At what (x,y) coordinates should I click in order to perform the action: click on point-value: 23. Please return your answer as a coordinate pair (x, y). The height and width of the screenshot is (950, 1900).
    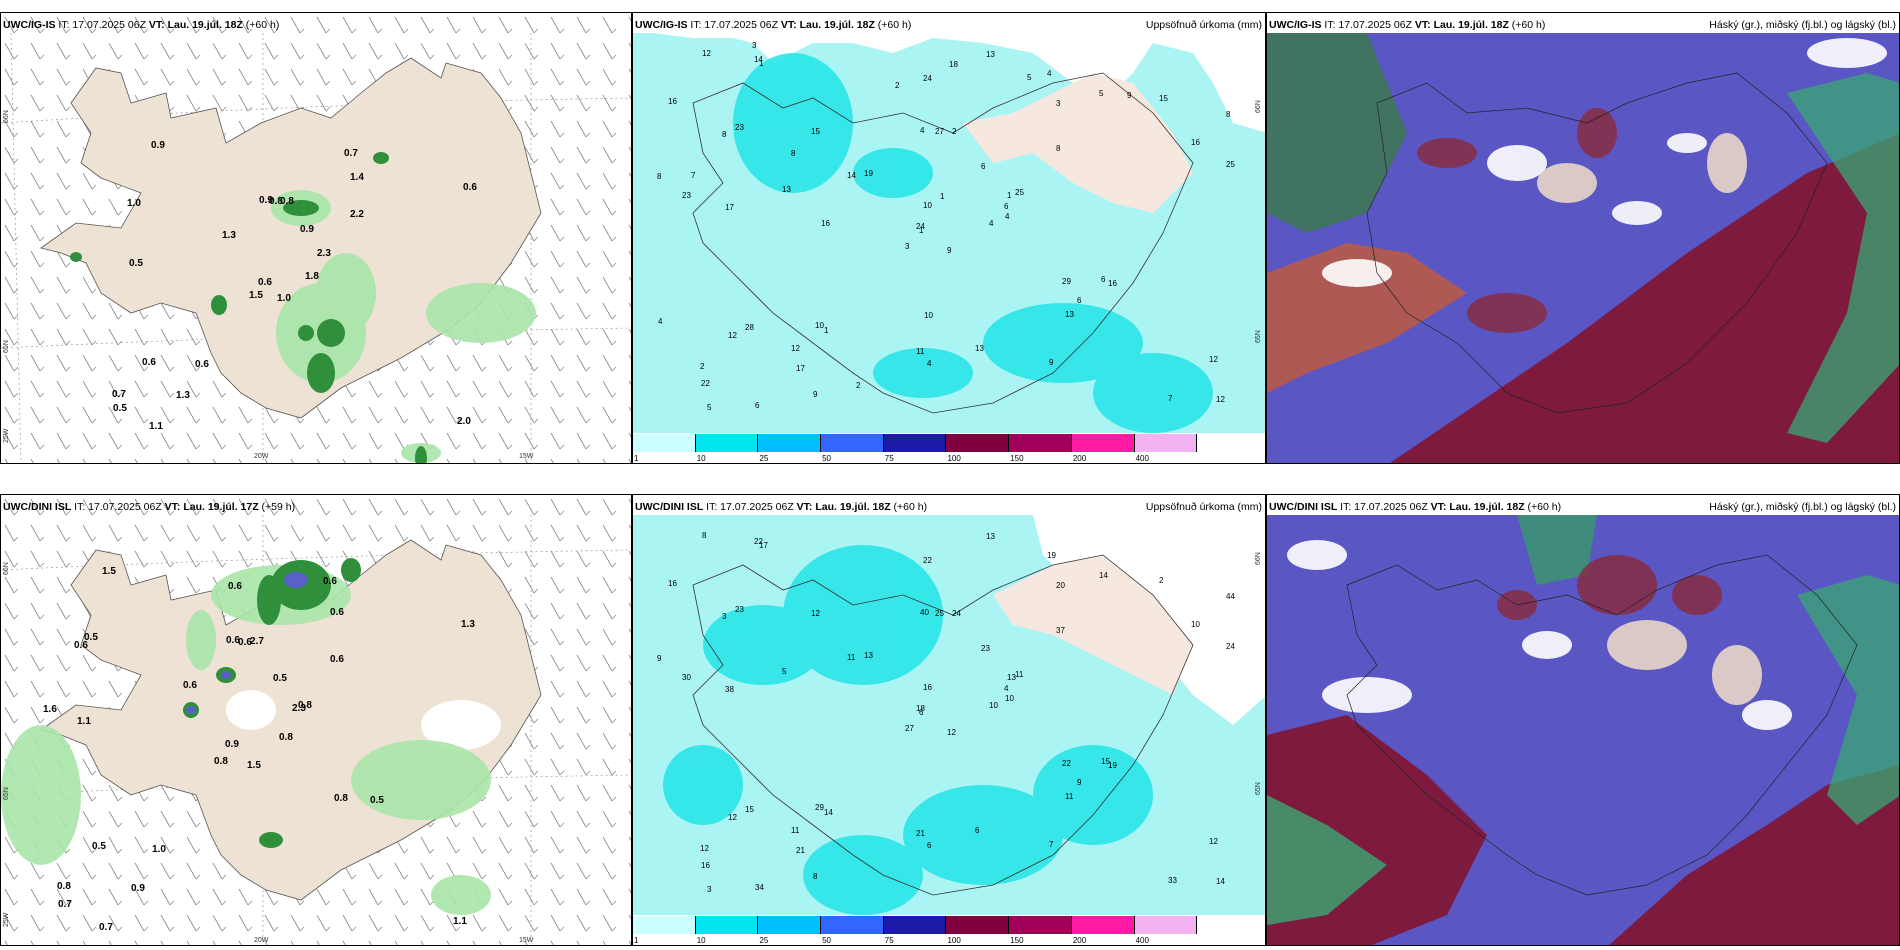
    Looking at the image, I should click on (739, 127).